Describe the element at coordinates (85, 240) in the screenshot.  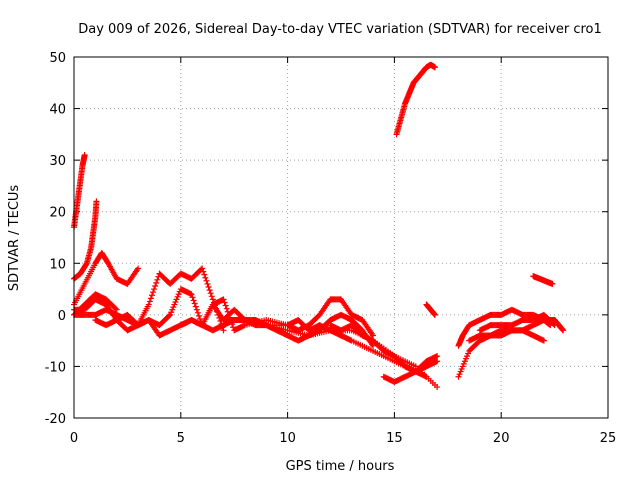
I see `series-sat-b` at that location.